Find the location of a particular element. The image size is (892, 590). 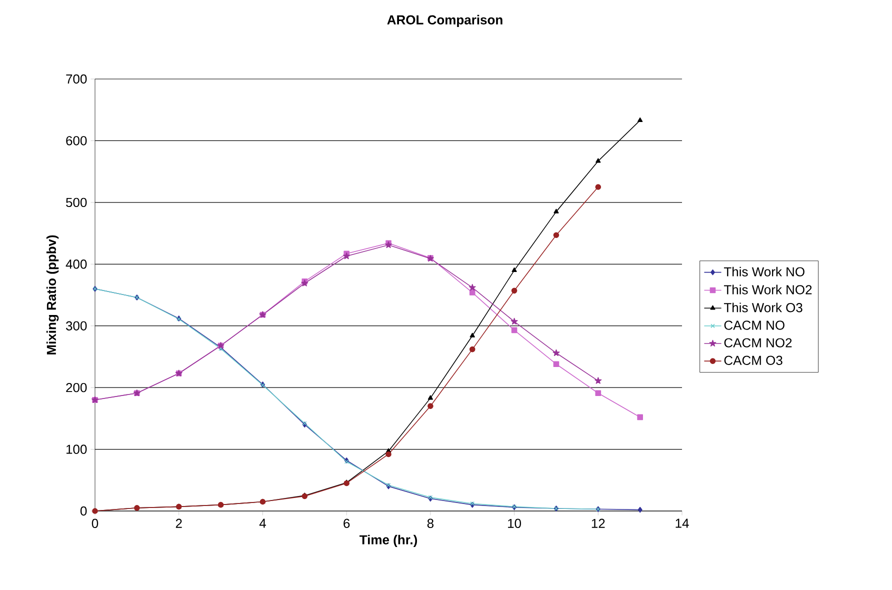

y-tick-label: 600 is located at coordinates (76, 141).